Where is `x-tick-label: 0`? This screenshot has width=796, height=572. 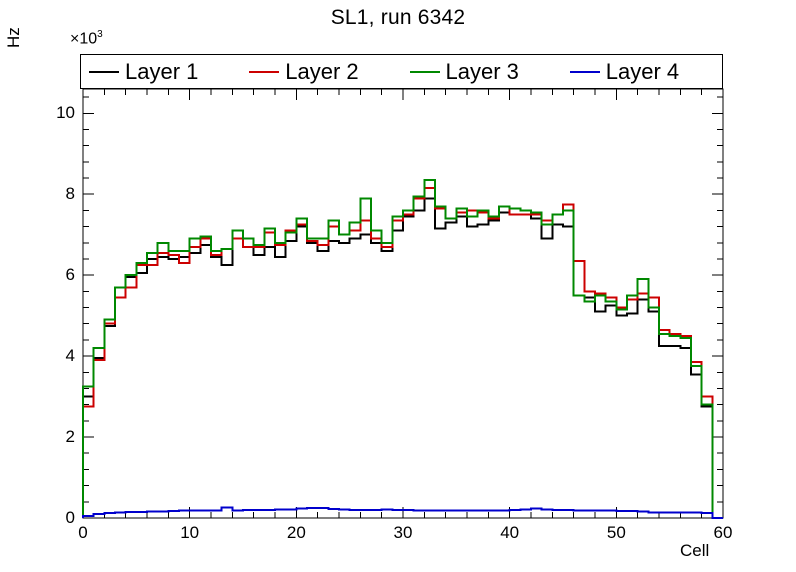 x-tick-label: 0 is located at coordinates (83, 532).